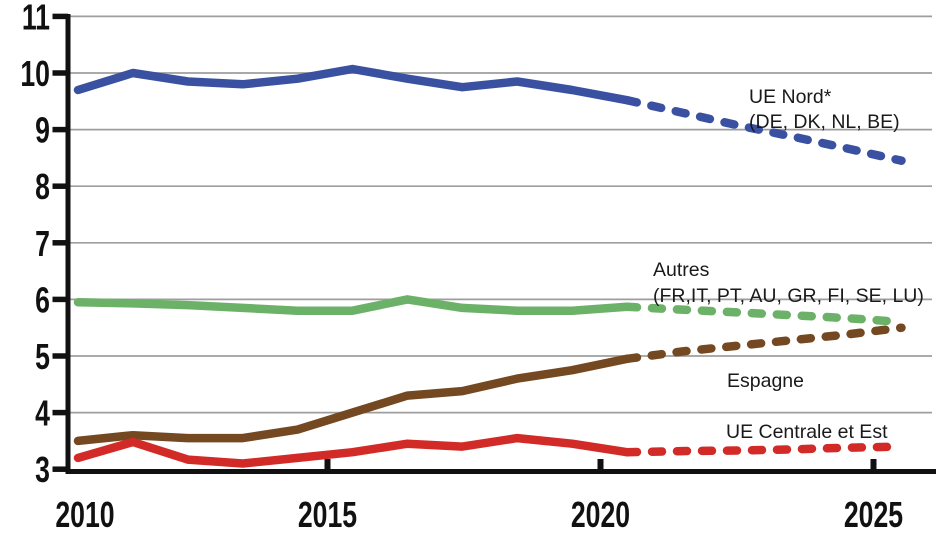 This screenshot has width=950, height=535. Describe the element at coordinates (327, 514) in the screenshot. I see `x-tick-label-2015: 2015` at that location.